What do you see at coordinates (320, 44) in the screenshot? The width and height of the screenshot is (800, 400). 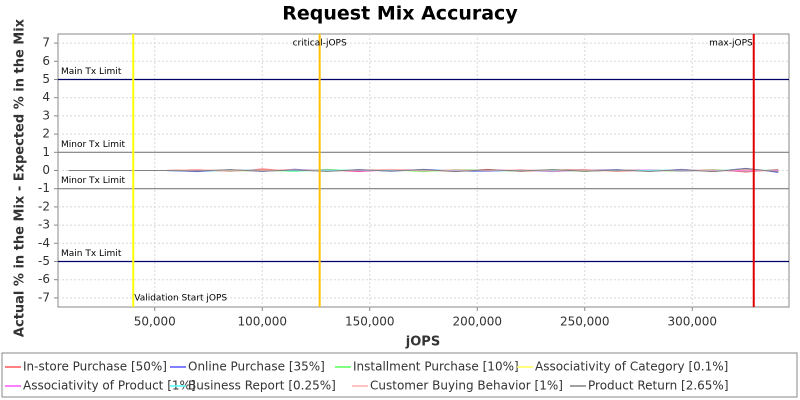 I see `marker-label: critical-jOPS` at bounding box center [320, 44].